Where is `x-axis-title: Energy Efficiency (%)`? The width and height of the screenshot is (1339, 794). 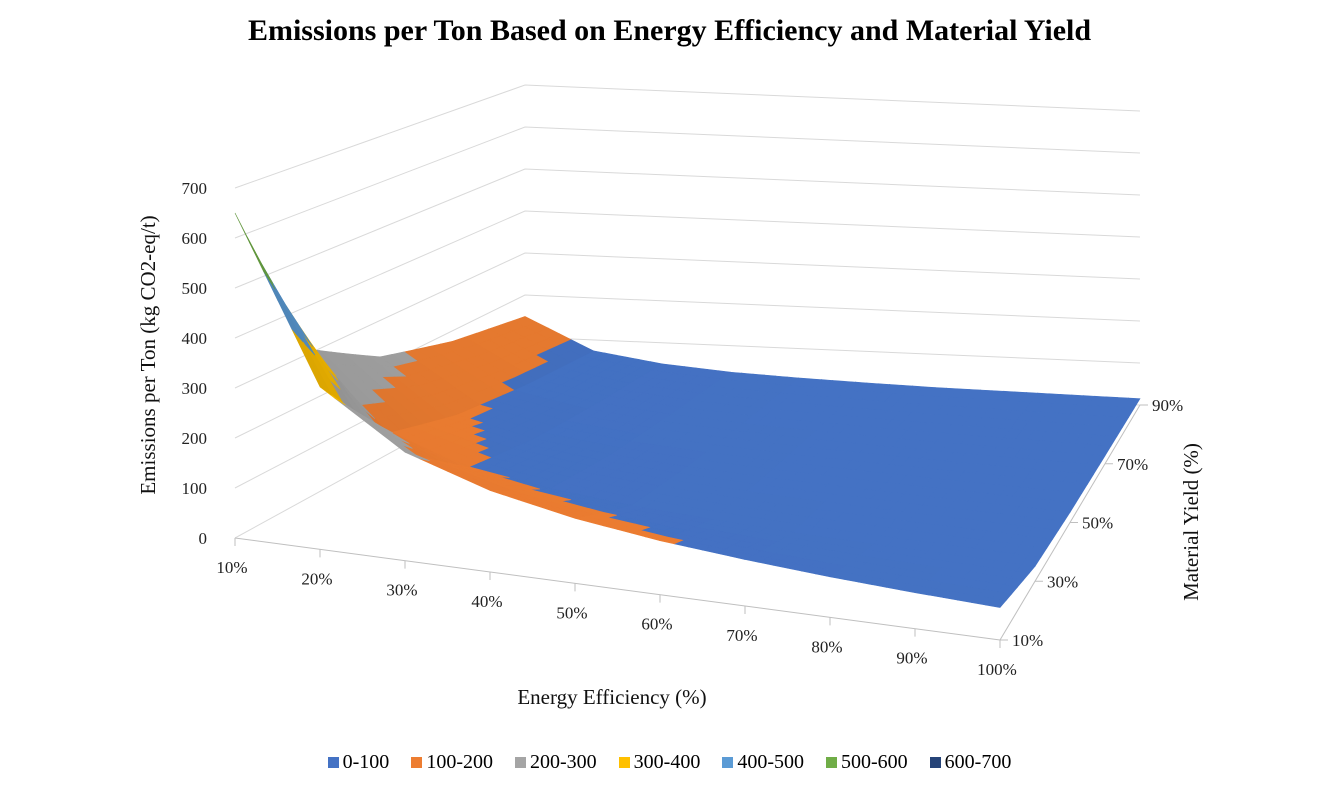 x-axis-title: Energy Efficiency (%) is located at coordinates (611, 697).